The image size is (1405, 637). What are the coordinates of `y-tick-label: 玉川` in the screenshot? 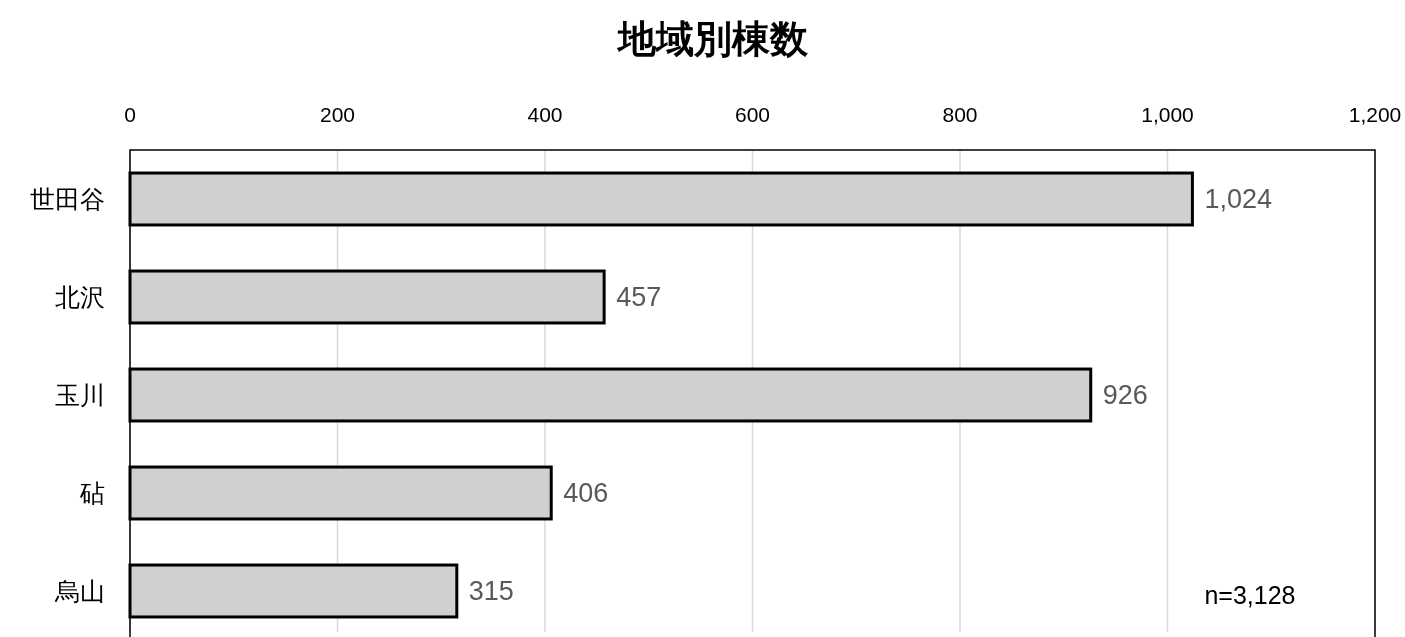 It's located at (80, 394).